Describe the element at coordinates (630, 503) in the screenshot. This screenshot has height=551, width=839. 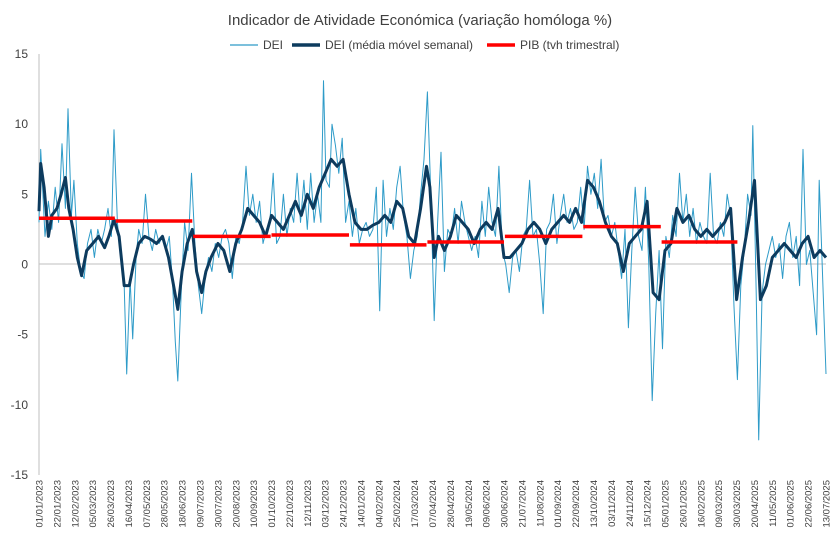
I see `x-tick-label: 24/11/2024` at that location.